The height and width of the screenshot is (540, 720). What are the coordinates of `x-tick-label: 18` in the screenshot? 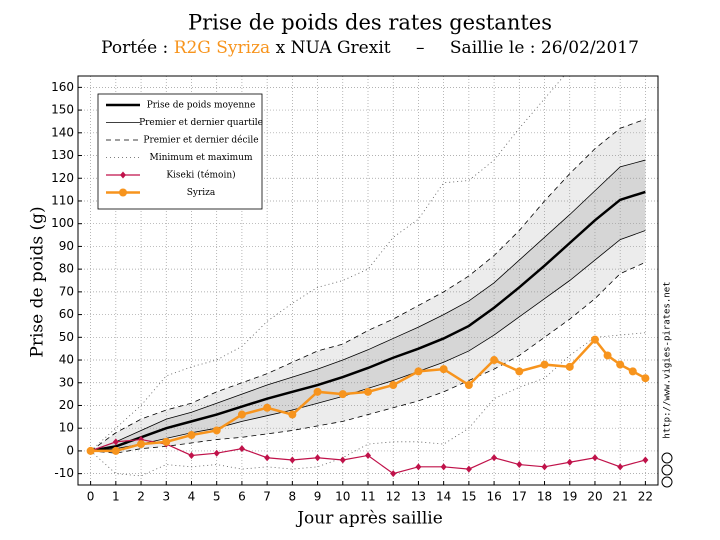 It's located at (544, 497).